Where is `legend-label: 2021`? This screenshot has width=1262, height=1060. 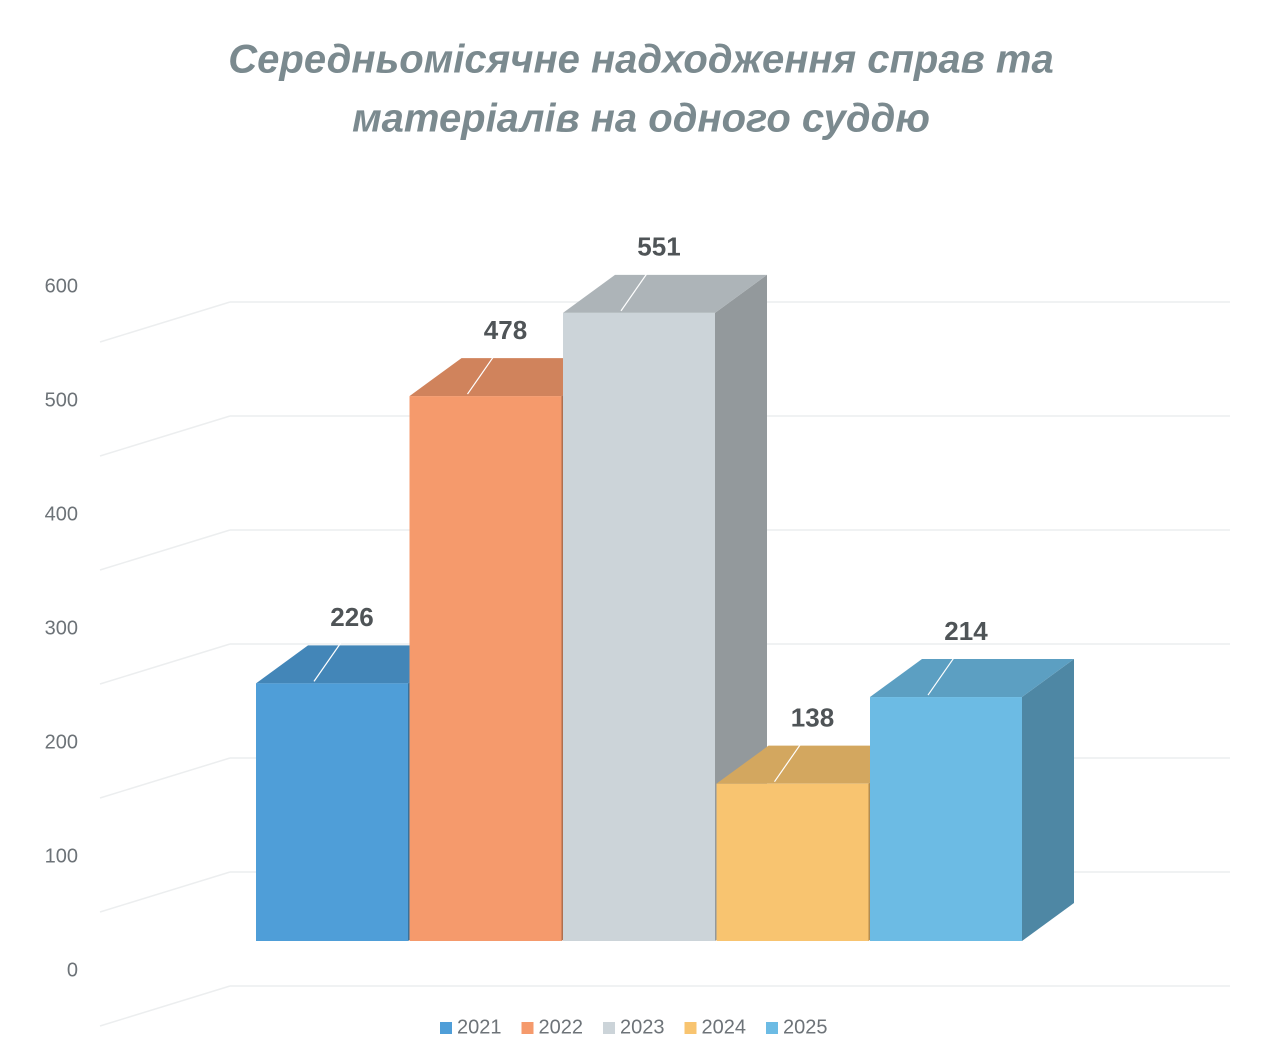
legend-label: 2021 is located at coordinates (479, 1027).